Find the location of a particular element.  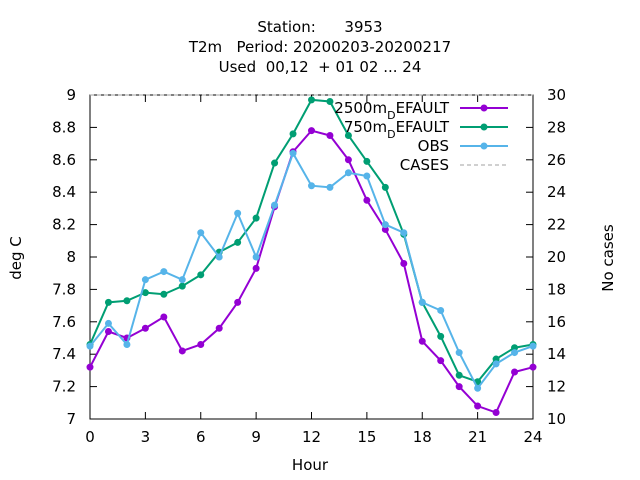

legend-label: OBS is located at coordinates (433, 146).